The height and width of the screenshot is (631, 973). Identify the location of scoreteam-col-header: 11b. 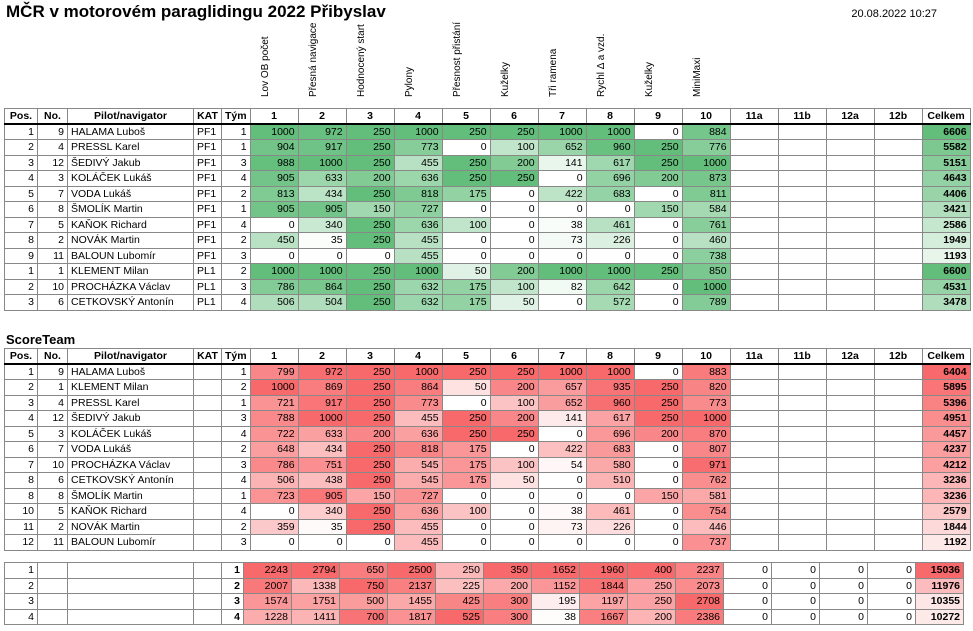
(802, 356).